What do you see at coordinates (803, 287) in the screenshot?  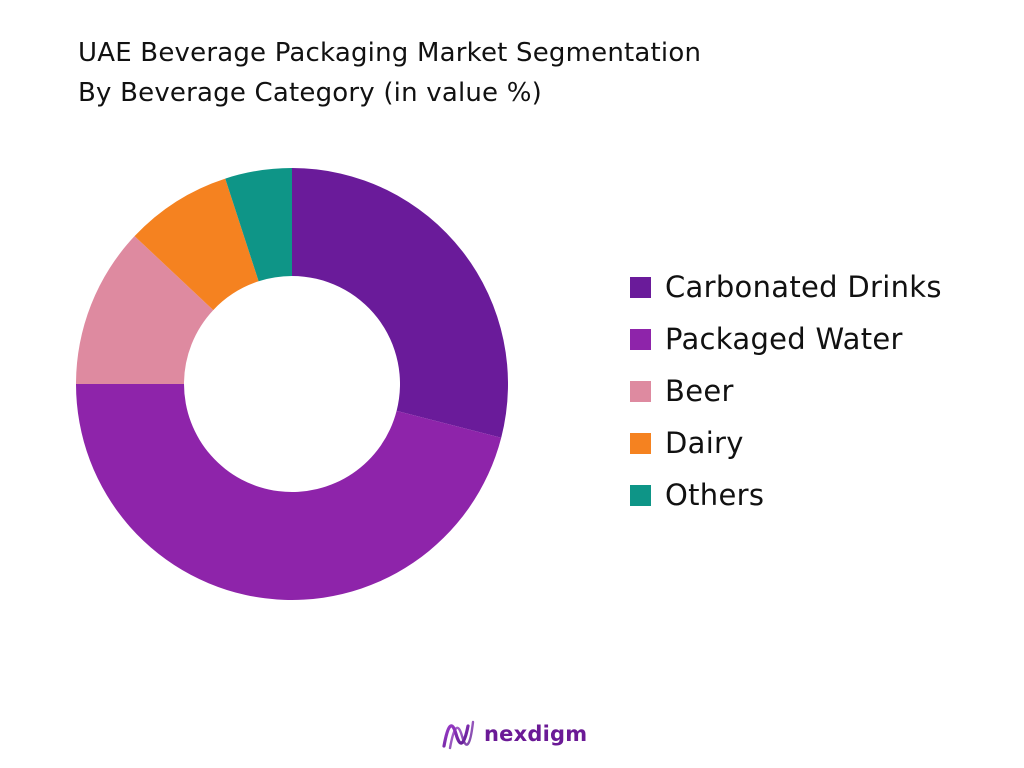 I see `legend-label: Carbonated Drinks` at bounding box center [803, 287].